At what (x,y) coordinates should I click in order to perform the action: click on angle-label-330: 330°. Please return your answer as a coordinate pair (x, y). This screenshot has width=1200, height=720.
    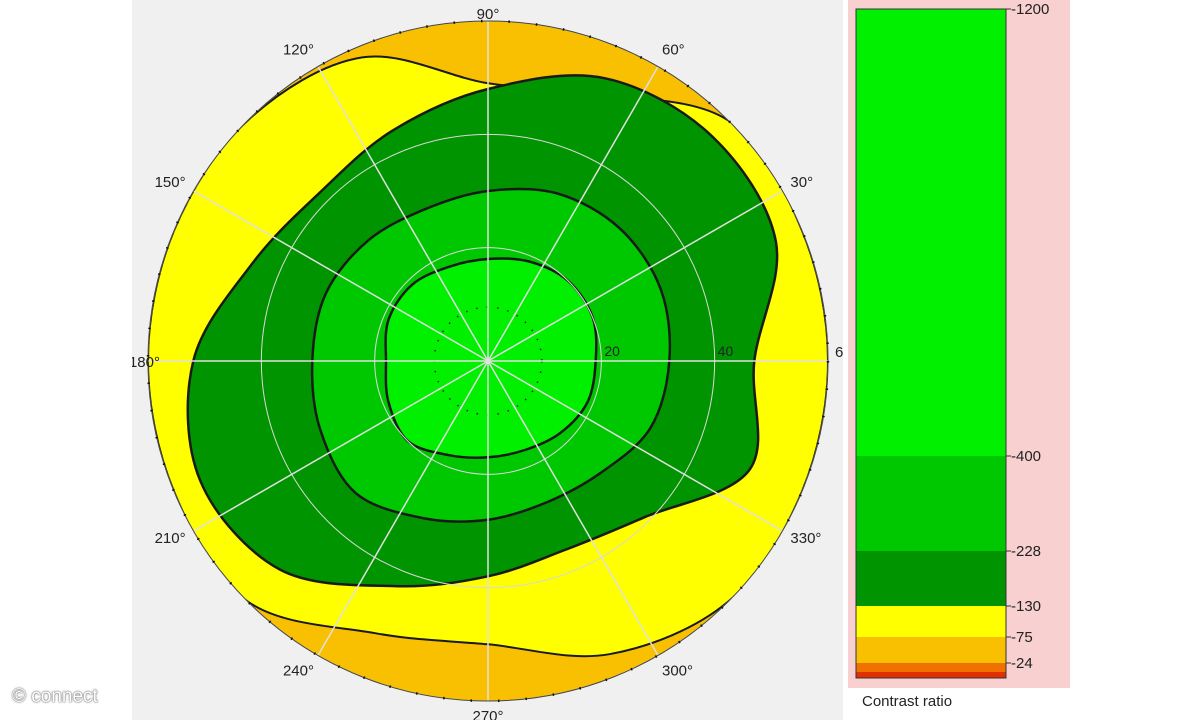
    Looking at the image, I should click on (805, 538).